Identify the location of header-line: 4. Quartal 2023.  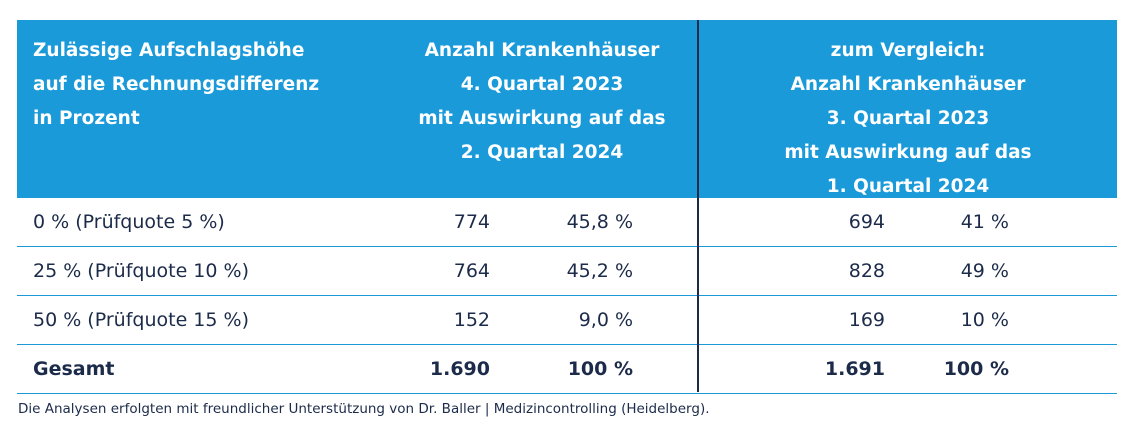
(542, 84).